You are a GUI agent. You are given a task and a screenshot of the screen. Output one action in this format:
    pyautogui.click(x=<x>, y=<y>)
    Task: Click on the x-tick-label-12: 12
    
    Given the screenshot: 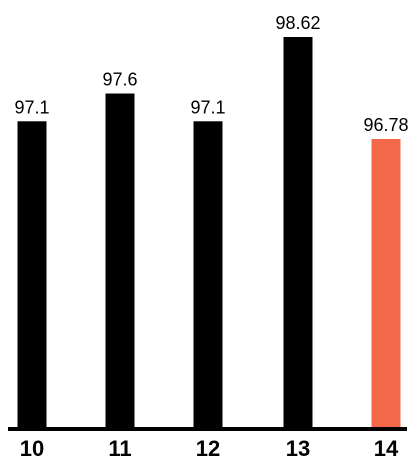 What is the action you would take?
    pyautogui.click(x=208, y=448)
    